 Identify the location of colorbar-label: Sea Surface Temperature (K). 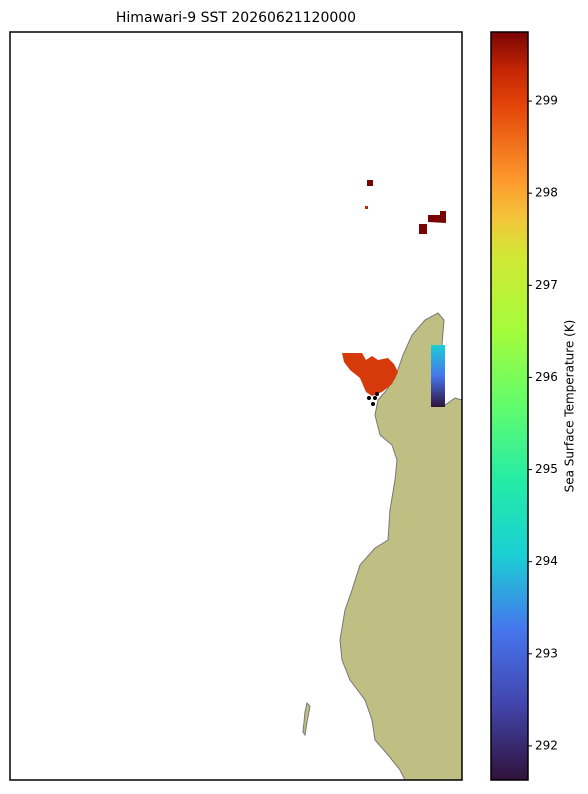
(570, 406).